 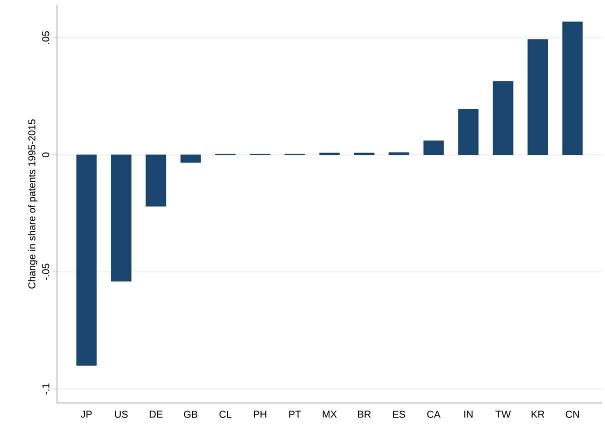 I want to click on x-tick-label: US, so click(x=121, y=414).